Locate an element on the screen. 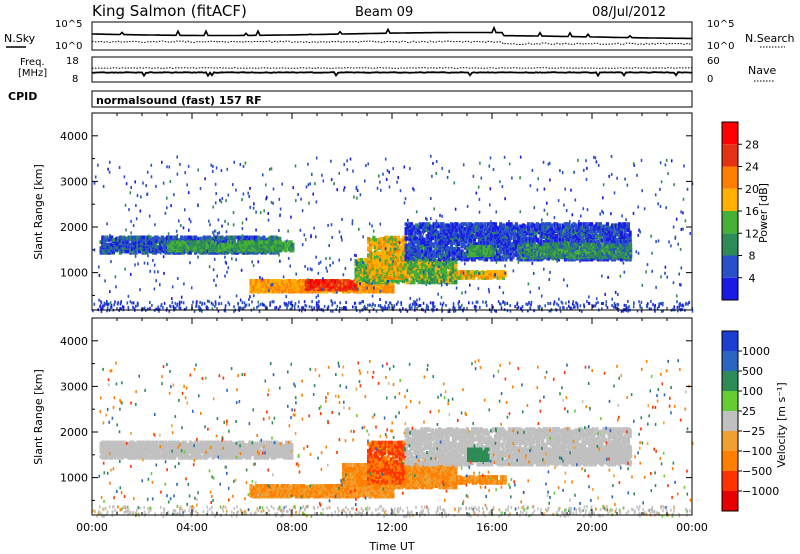 This screenshot has width=800, height=554. nsky-tick-top: 10^5 is located at coordinates (68, 24).